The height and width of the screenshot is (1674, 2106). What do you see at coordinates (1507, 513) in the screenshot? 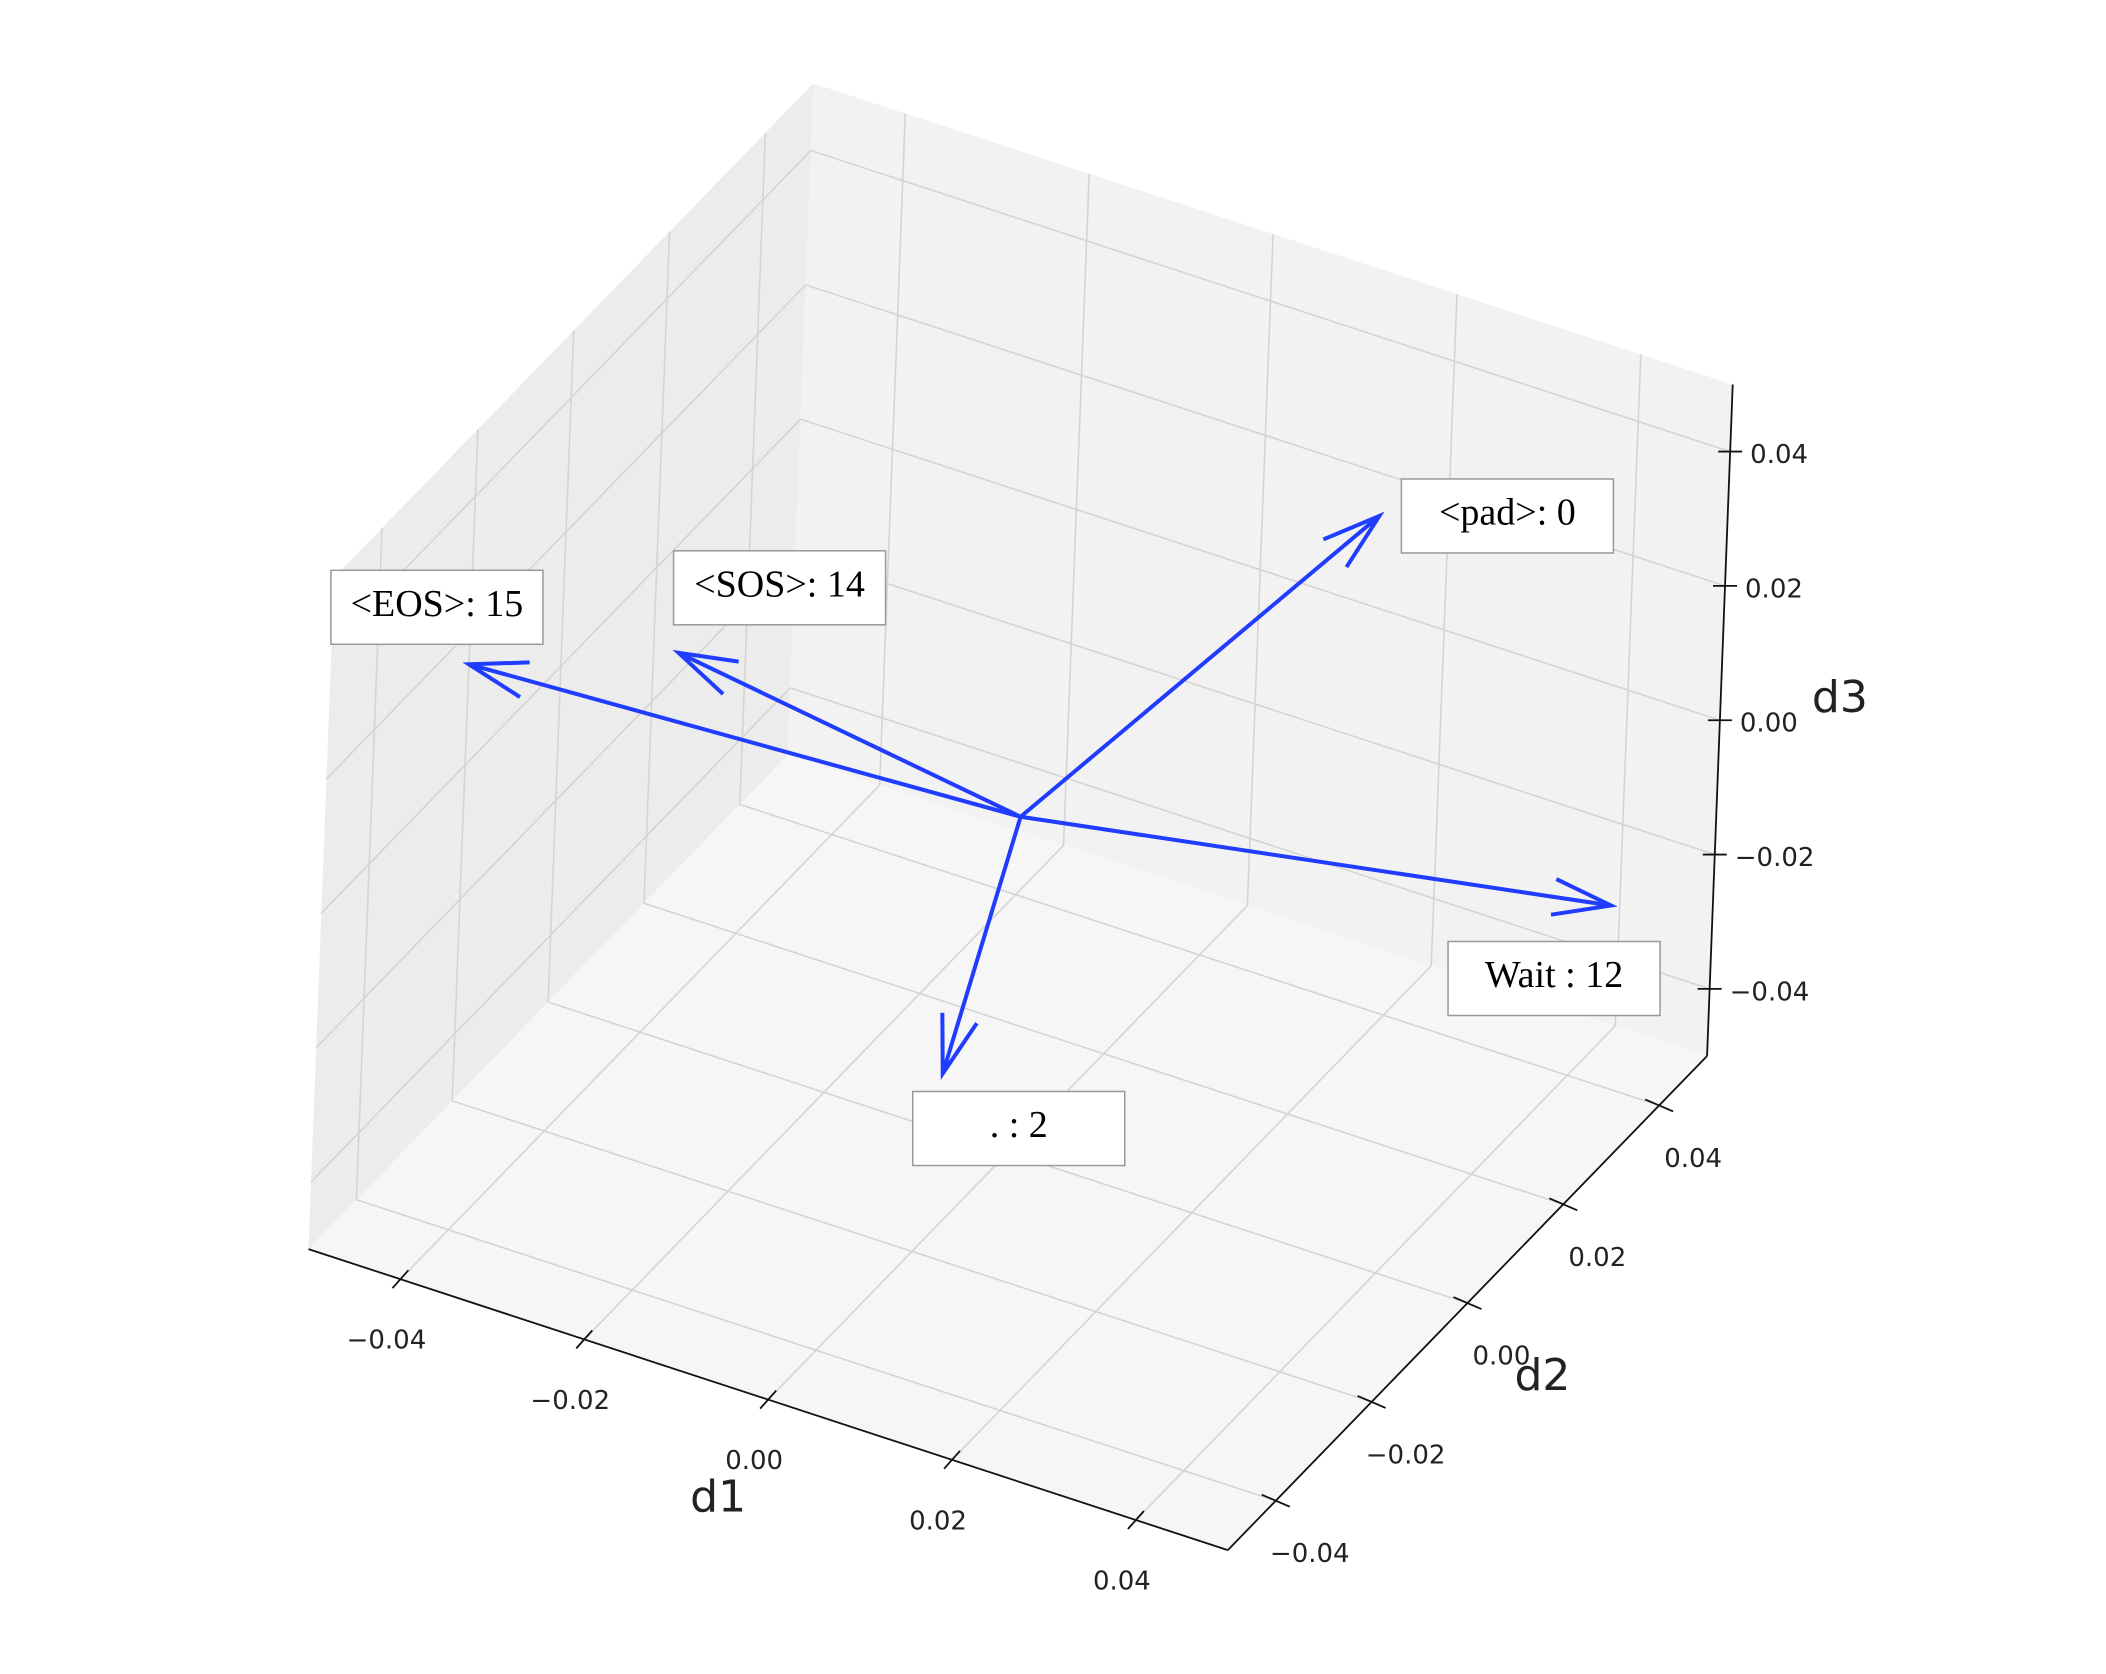
I see `arrow-label: <pad>: 0` at bounding box center [1507, 513].